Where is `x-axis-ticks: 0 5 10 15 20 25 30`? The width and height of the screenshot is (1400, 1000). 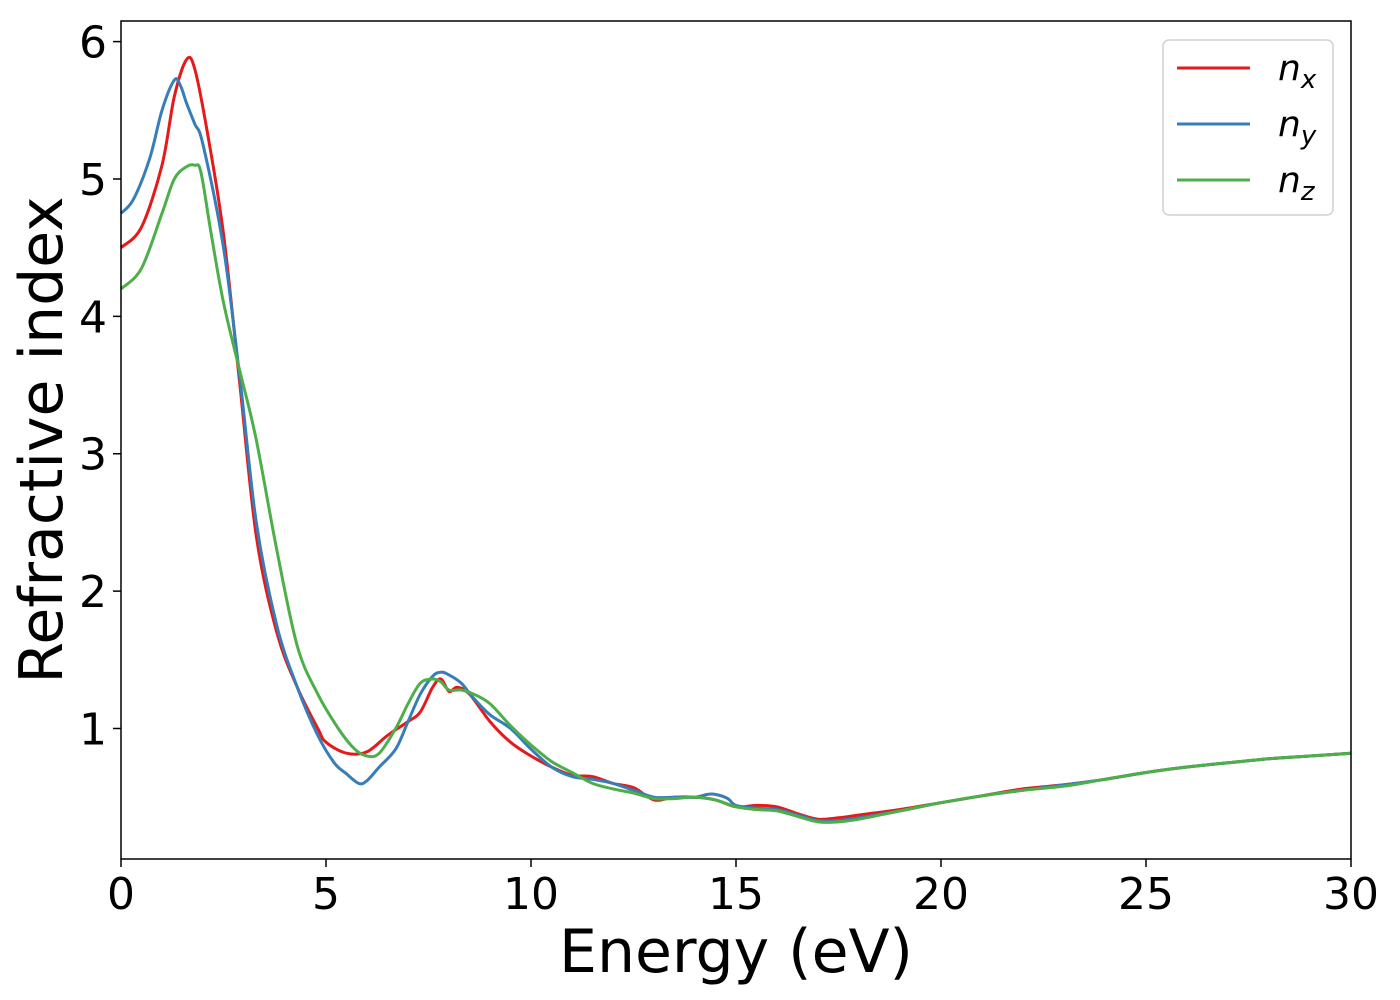 x-axis-ticks: 0 5 10 15 20 25 30 is located at coordinates (743, 889).